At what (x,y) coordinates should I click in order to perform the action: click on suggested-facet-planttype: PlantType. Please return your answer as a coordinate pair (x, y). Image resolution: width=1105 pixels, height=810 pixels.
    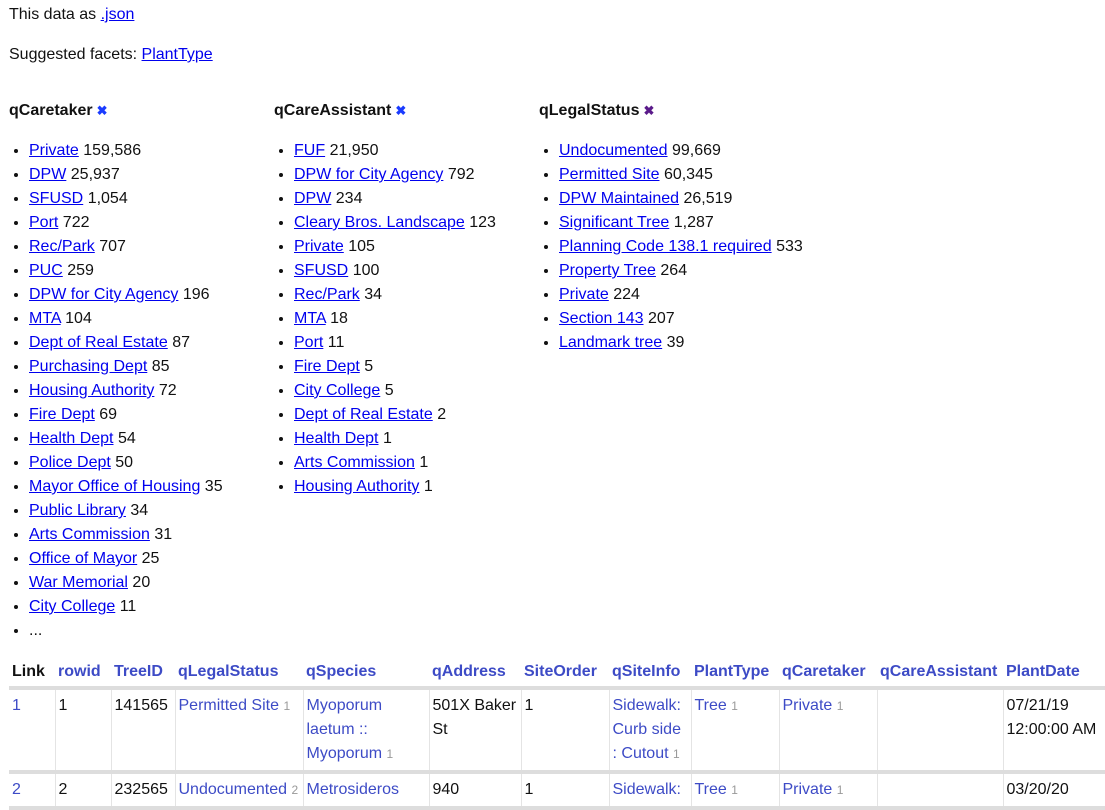
    Looking at the image, I should click on (177, 54).